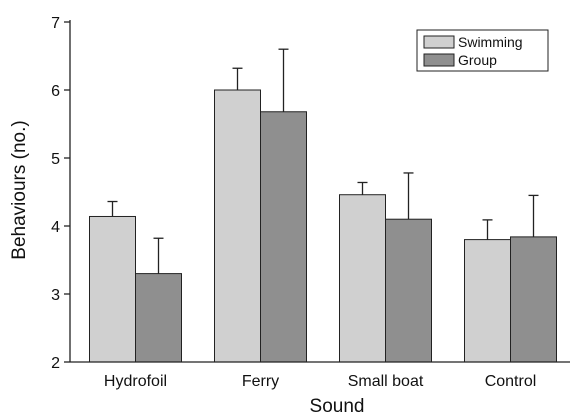 The image size is (573, 418). I want to click on bar-group-small-boat, so click(408, 290).